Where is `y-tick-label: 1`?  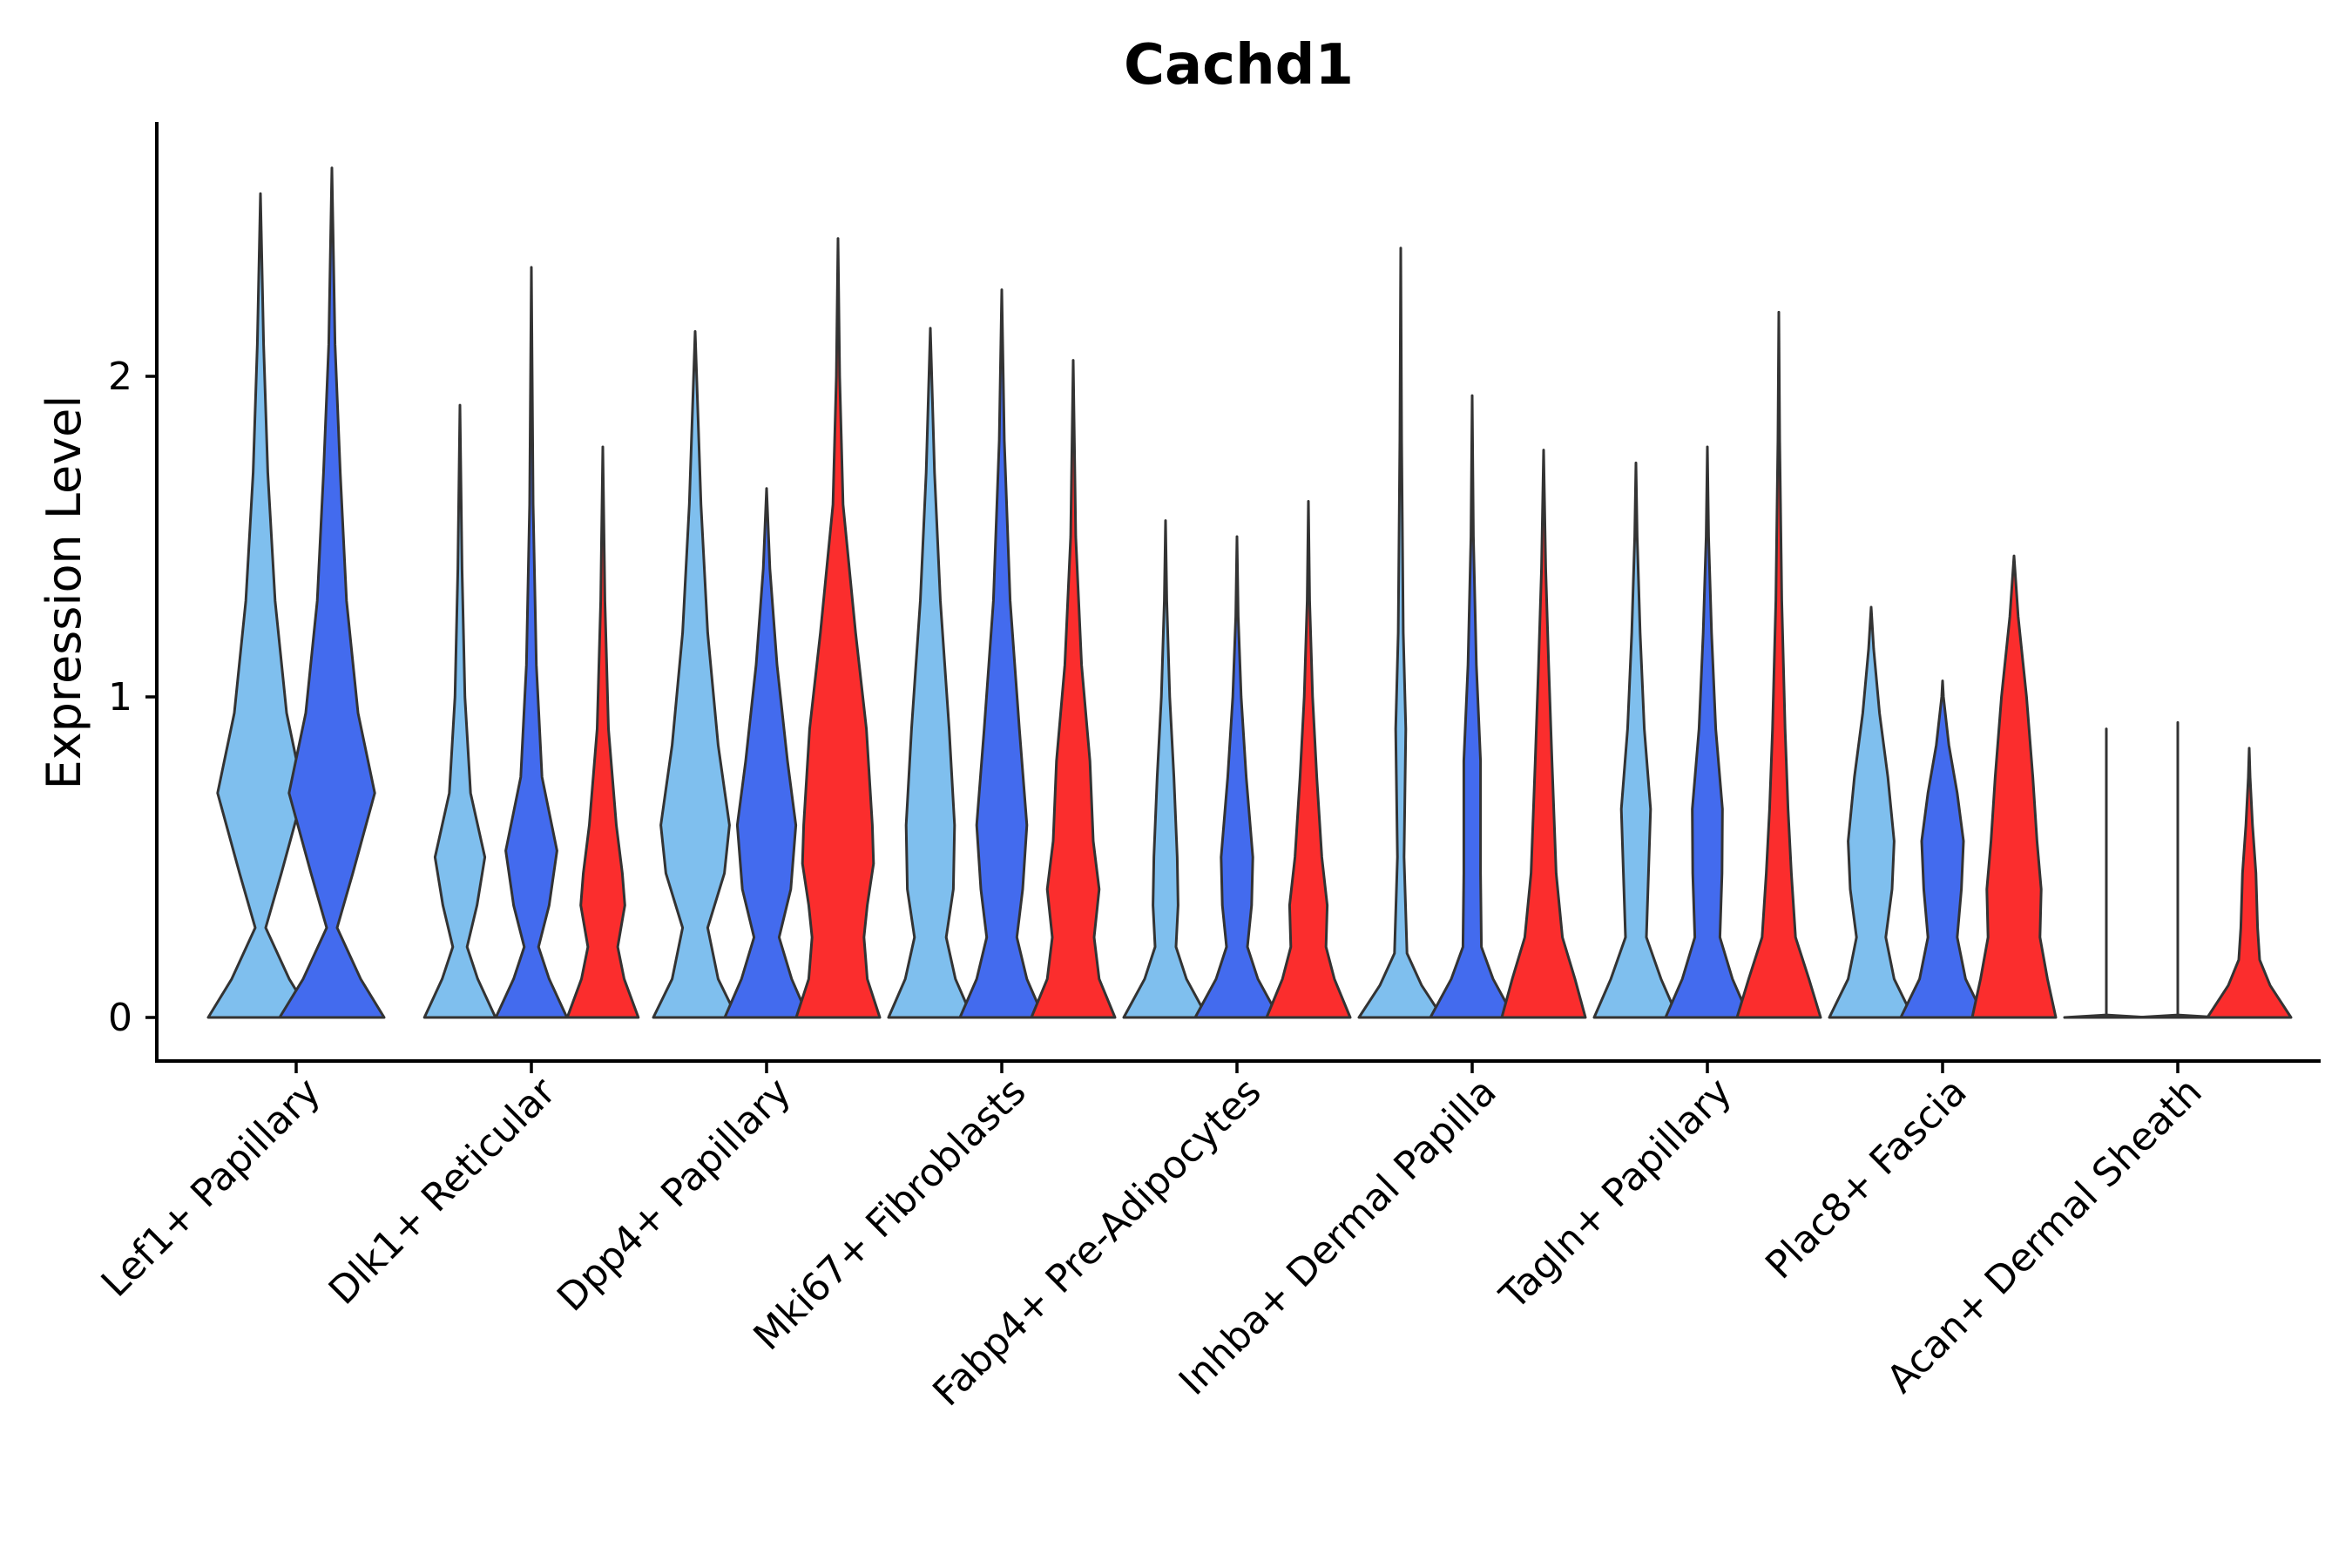
y-tick-label: 1 is located at coordinates (120, 697).